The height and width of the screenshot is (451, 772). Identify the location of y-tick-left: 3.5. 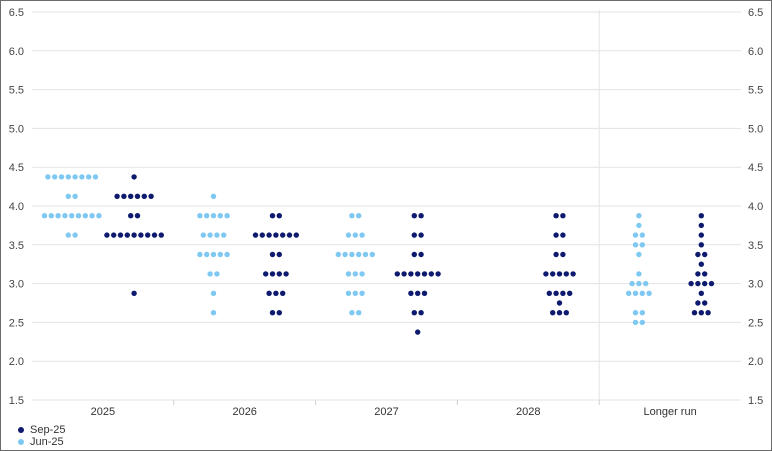
(16, 246).